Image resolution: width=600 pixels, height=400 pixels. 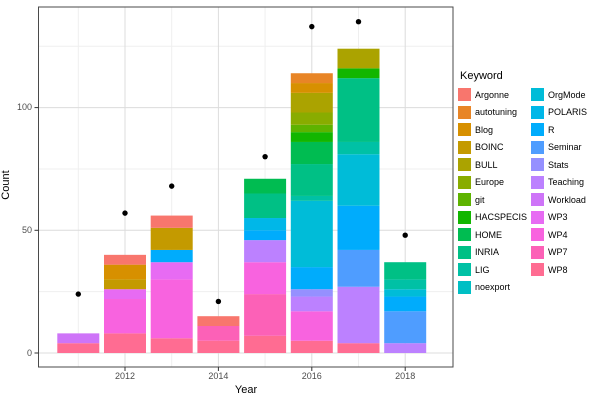 I want to click on legend-swatch-HACSPECIS, so click(x=464, y=217).